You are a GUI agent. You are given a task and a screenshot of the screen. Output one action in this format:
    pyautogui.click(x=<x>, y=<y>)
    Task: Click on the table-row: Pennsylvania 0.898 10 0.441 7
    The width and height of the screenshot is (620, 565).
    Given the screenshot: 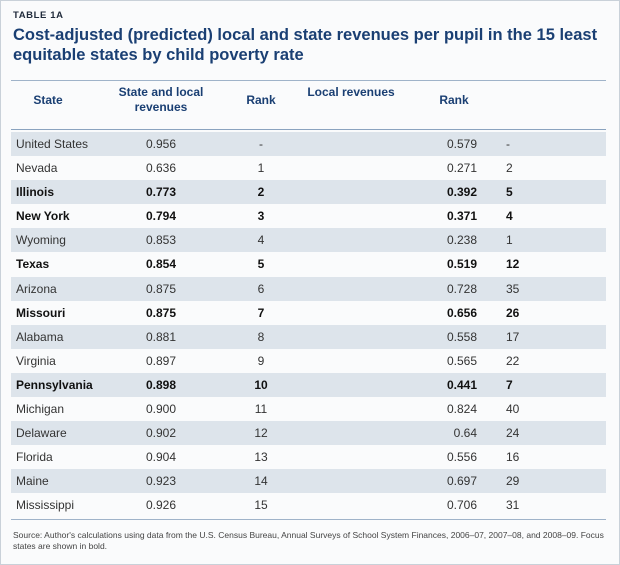 What is the action you would take?
    pyautogui.click(x=308, y=385)
    